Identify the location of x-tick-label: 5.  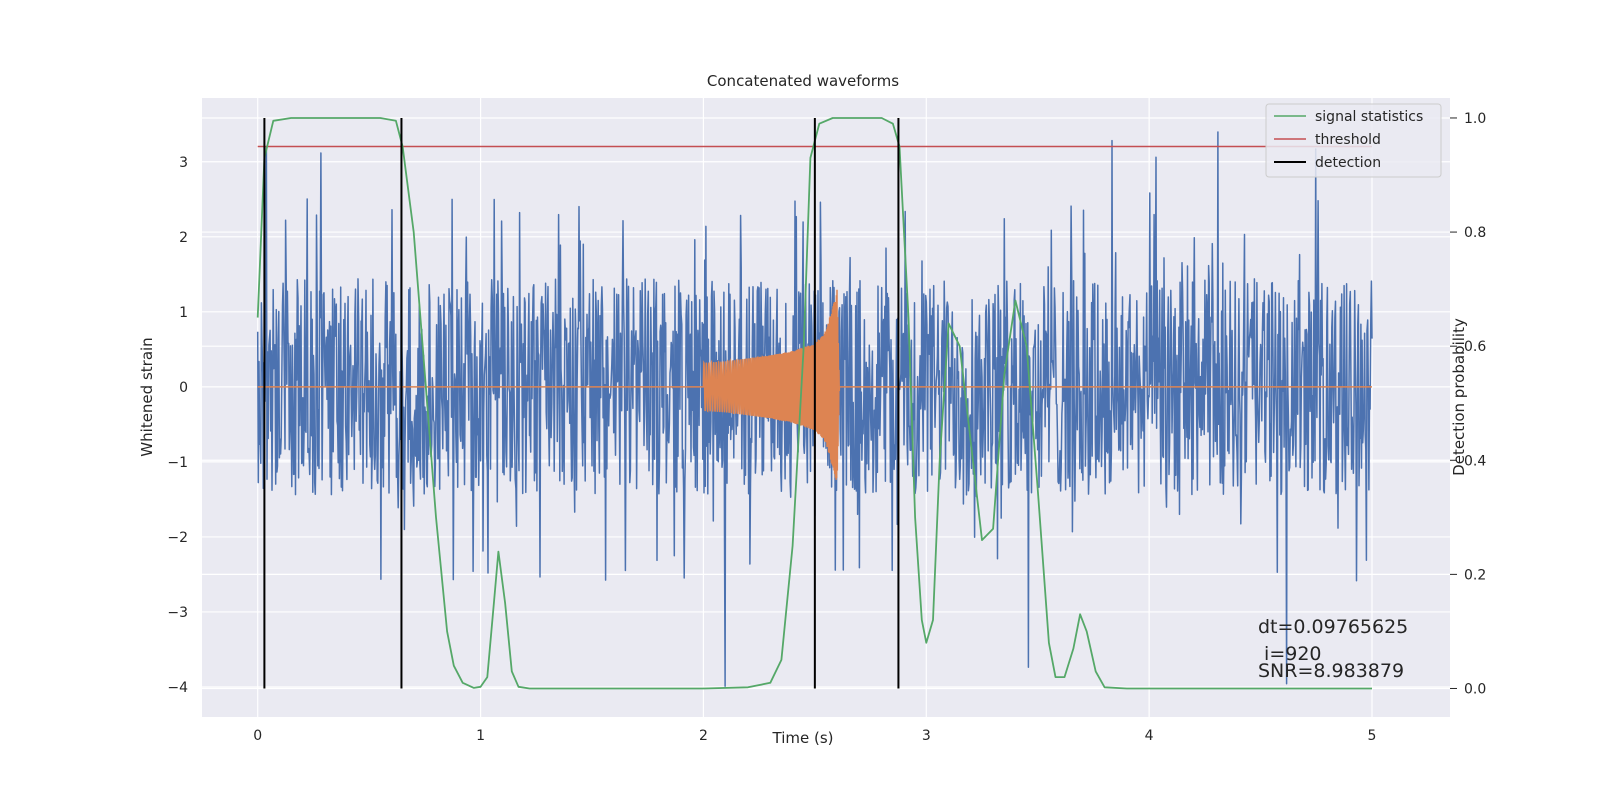
(1372, 736).